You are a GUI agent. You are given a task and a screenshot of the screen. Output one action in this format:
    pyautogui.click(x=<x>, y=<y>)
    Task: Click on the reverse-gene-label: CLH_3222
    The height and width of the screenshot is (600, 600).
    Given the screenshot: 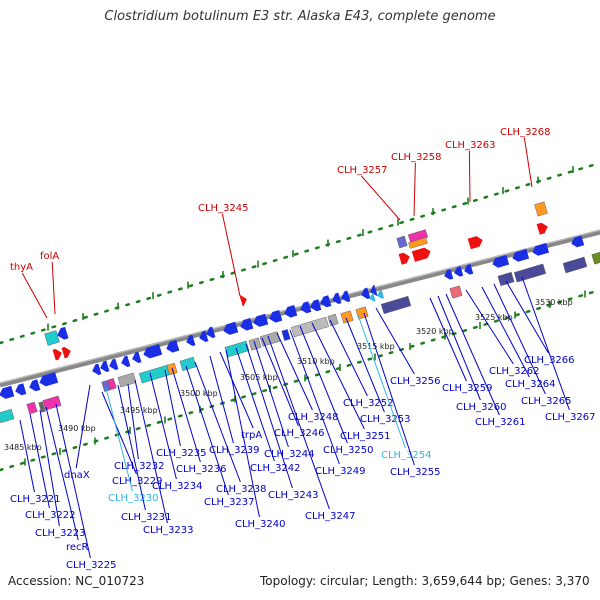 What is the action you would take?
    pyautogui.click(x=50, y=515)
    